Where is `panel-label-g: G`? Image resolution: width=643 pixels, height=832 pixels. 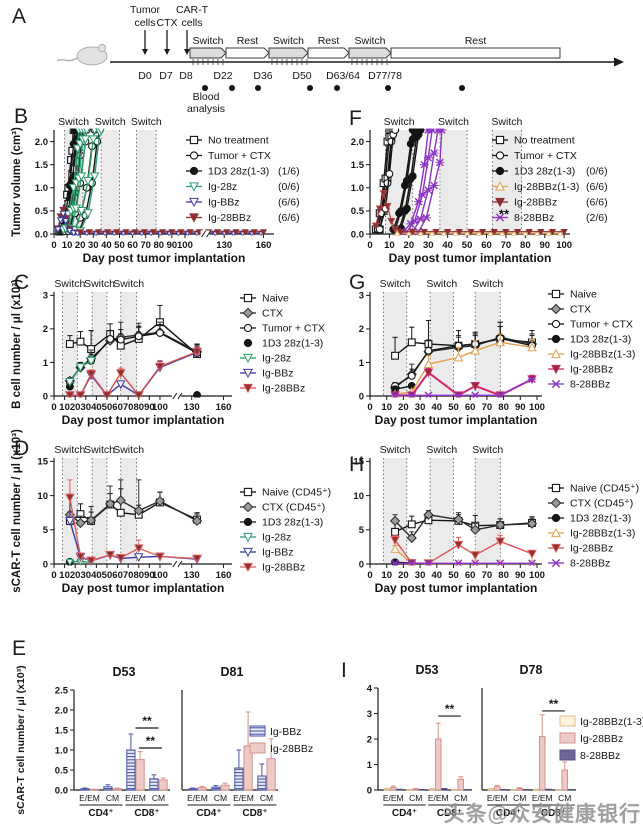
panel-label-g: G is located at coordinates (357, 282).